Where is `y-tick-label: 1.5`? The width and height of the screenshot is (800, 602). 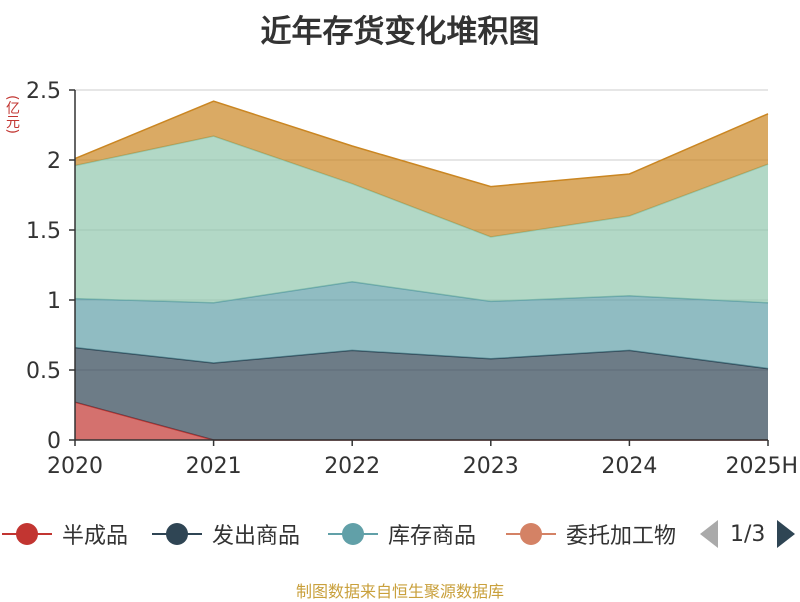 y-tick-label: 1.5 is located at coordinates (43, 231).